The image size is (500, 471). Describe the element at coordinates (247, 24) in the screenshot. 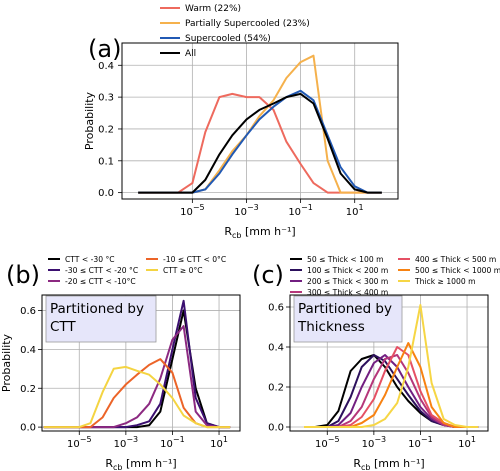

I see `legend-label: Partially Supercooled (23%)` at that location.